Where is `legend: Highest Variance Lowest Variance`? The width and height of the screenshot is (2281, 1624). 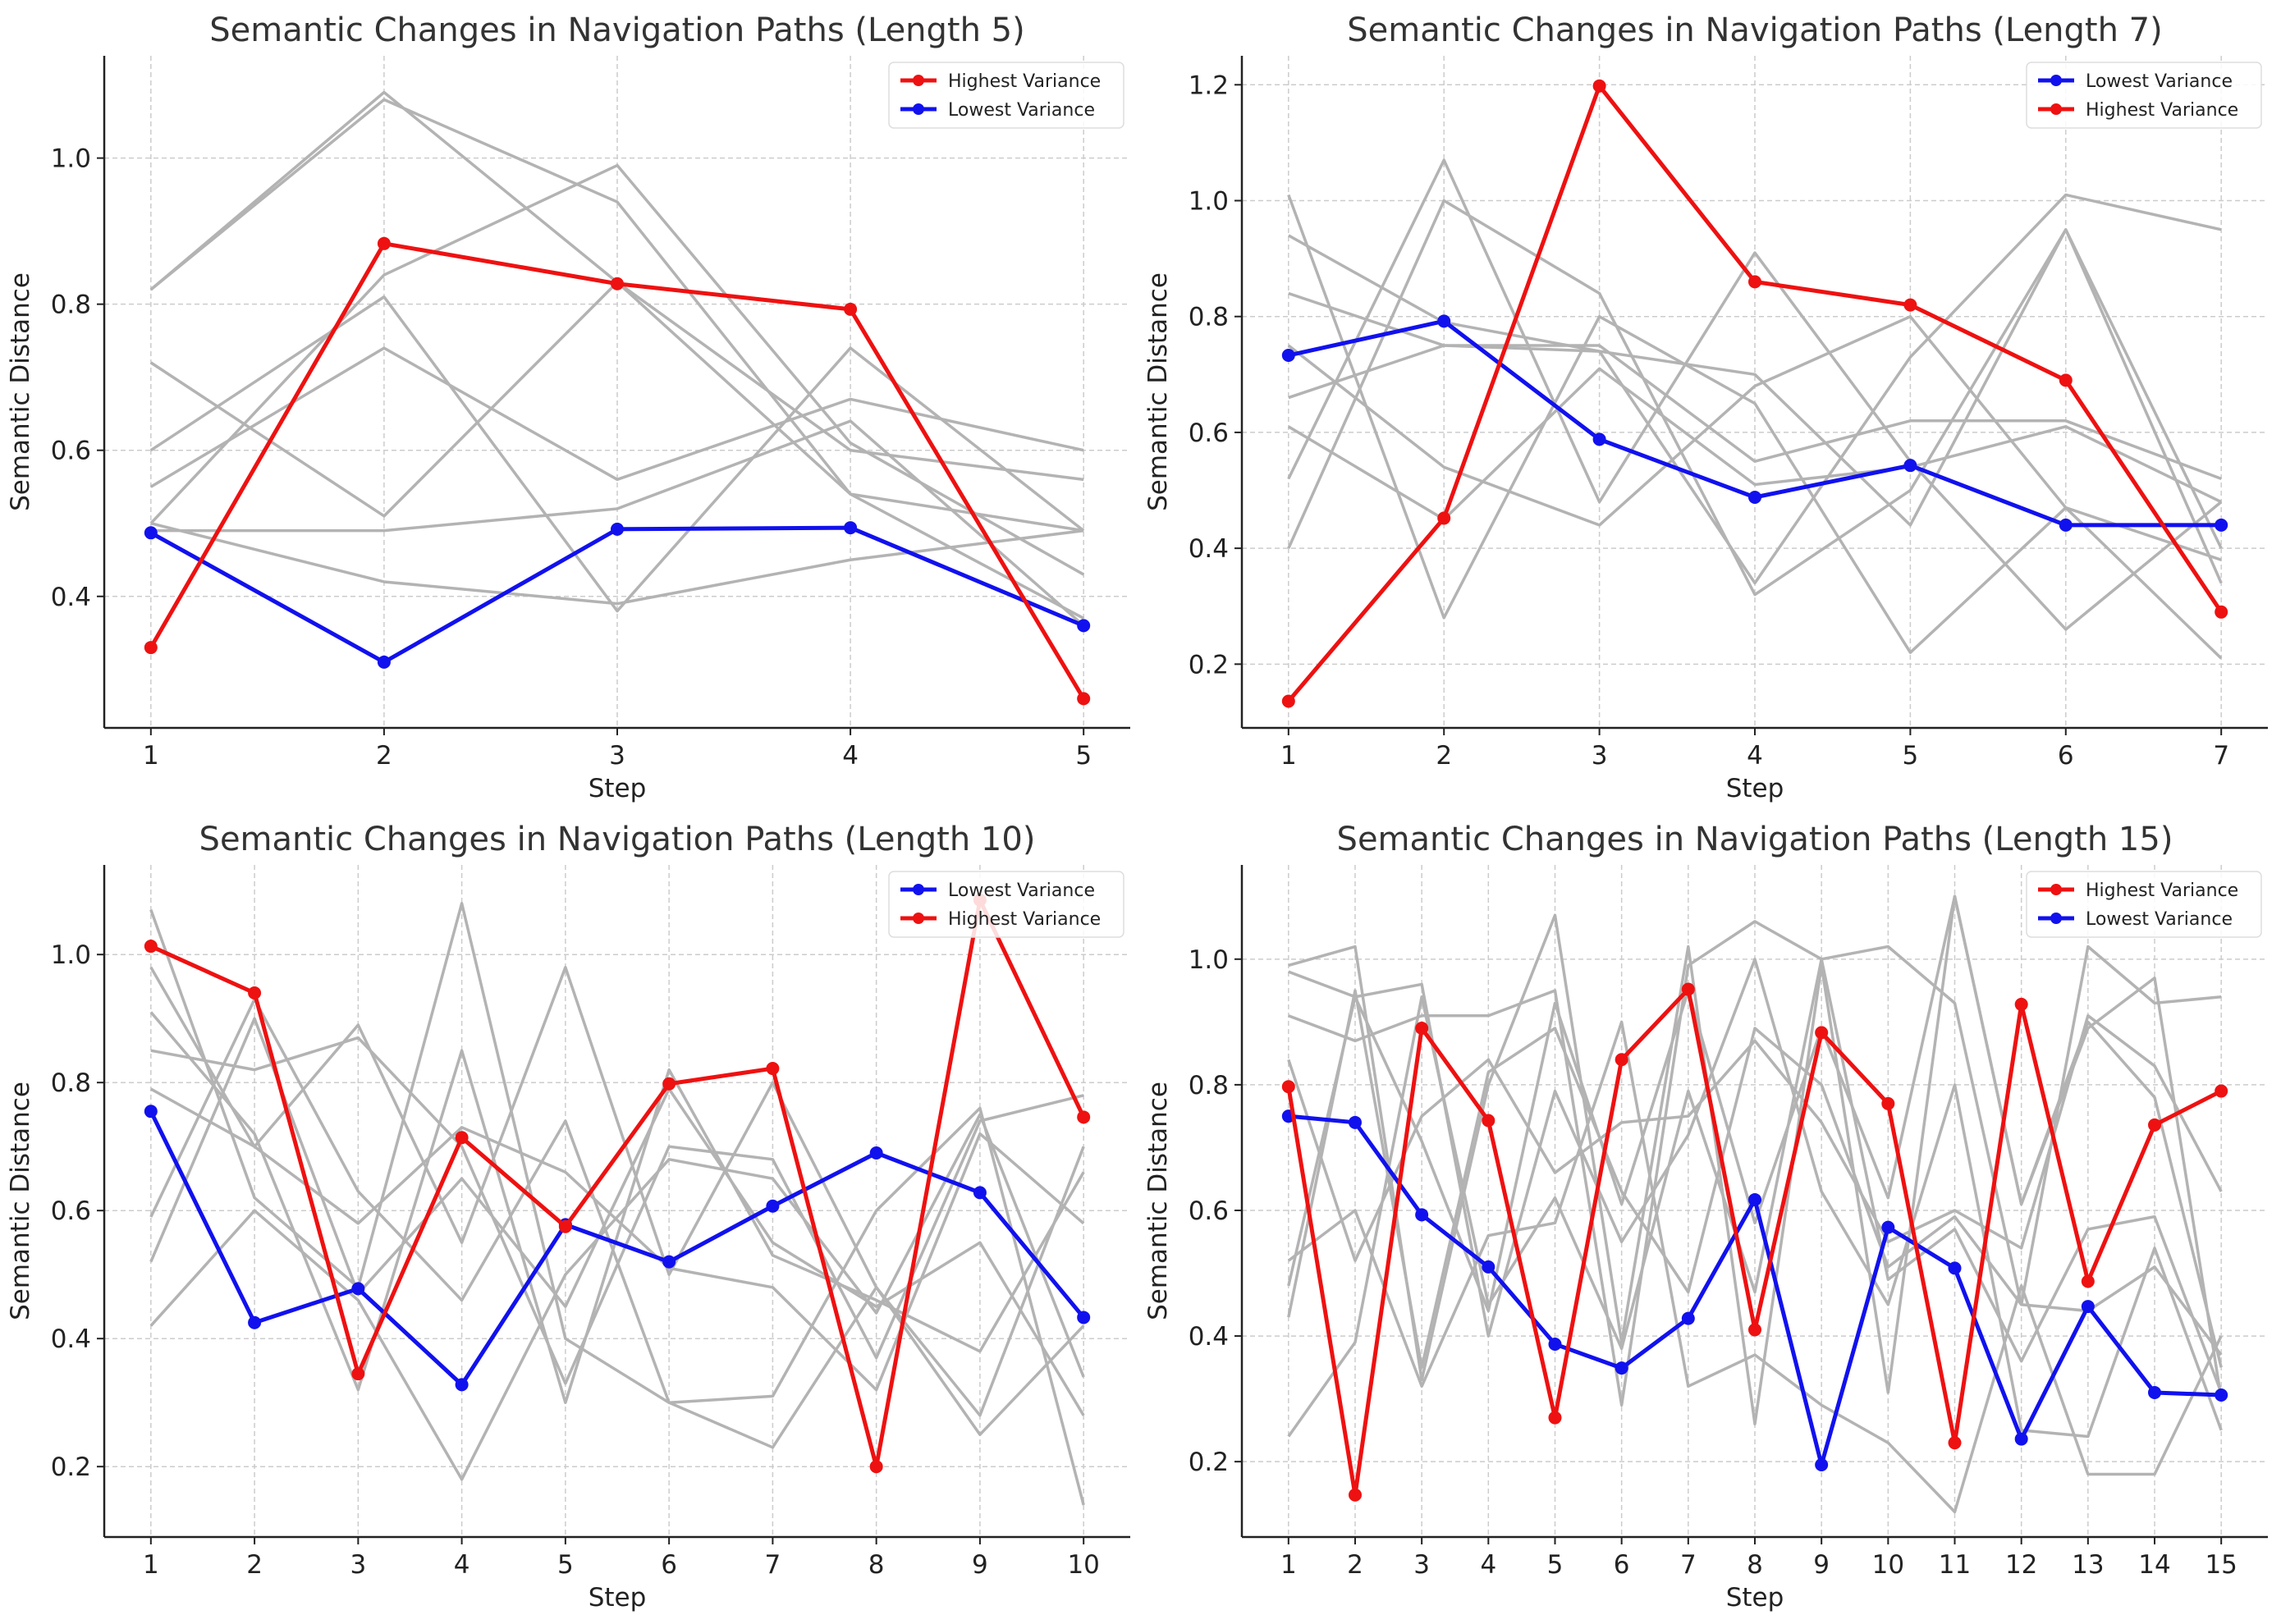
legend: Highest Variance Lowest Variance is located at coordinates (2144, 904).